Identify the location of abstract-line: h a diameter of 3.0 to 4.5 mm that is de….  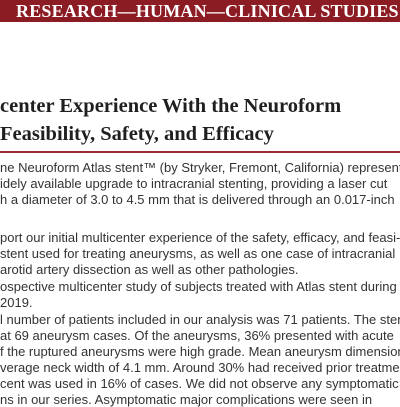
(197, 199).